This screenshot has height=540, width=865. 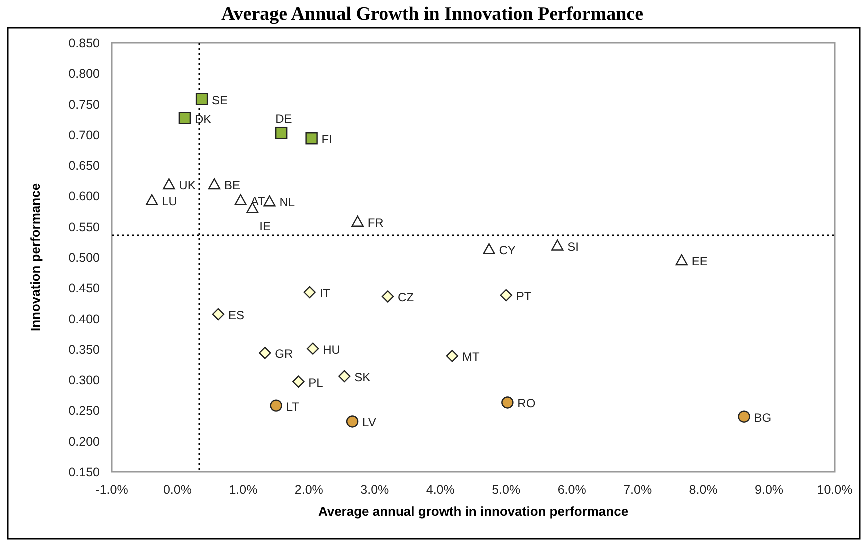 What do you see at coordinates (527, 403) in the screenshot?
I see `annotation: RO` at bounding box center [527, 403].